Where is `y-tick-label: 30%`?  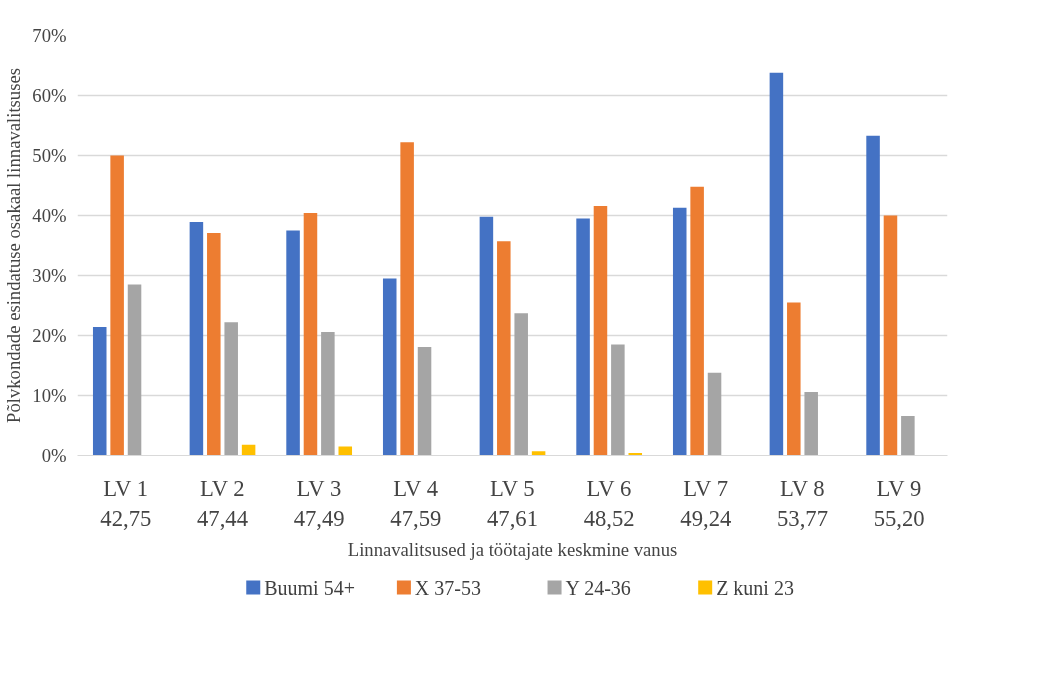 y-tick-label: 30% is located at coordinates (49, 275).